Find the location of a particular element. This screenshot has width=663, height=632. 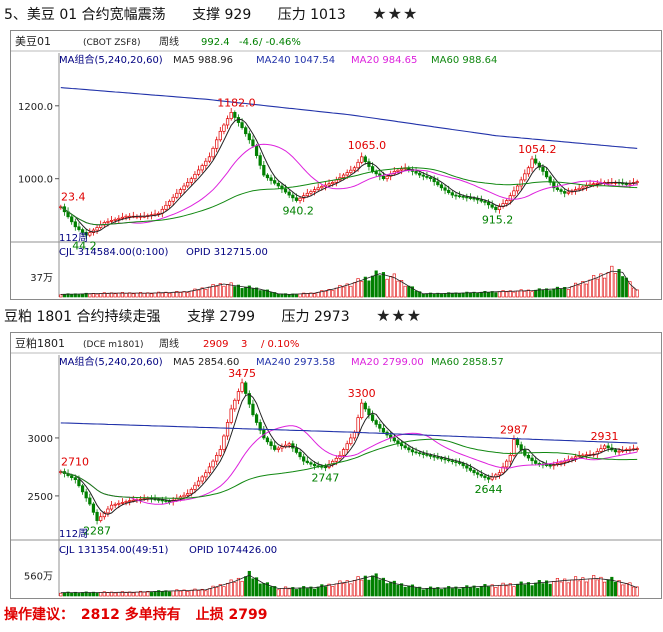

high-price-label: 3475 is located at coordinates (242, 373).